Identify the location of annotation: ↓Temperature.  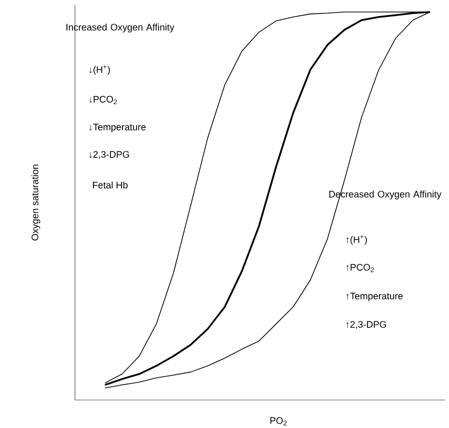
(117, 128).